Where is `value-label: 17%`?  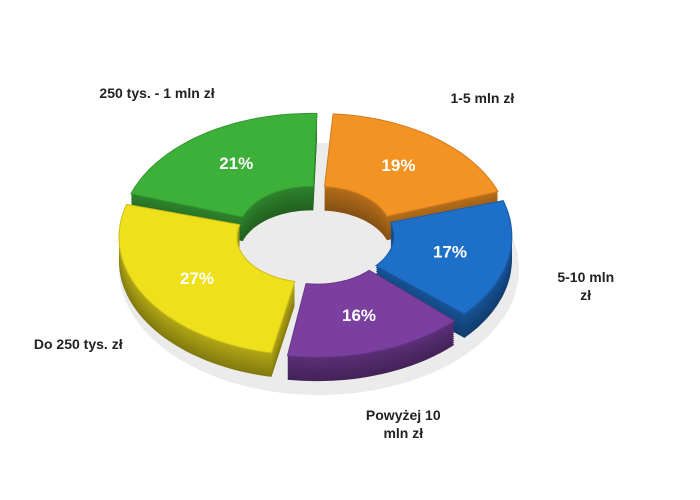 value-label: 17% is located at coordinates (450, 251).